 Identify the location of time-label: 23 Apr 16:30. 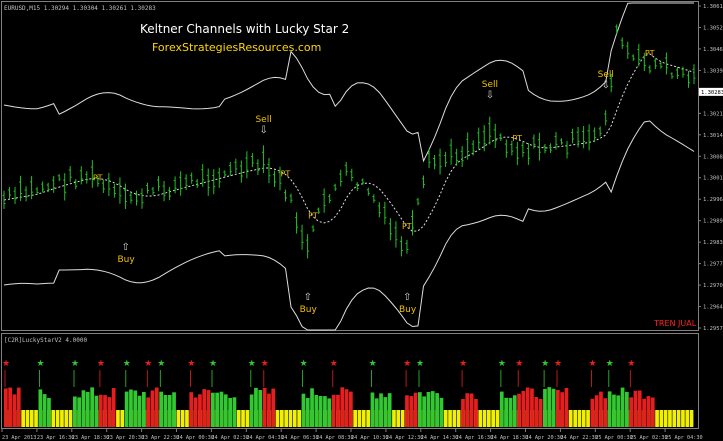
(55, 438).